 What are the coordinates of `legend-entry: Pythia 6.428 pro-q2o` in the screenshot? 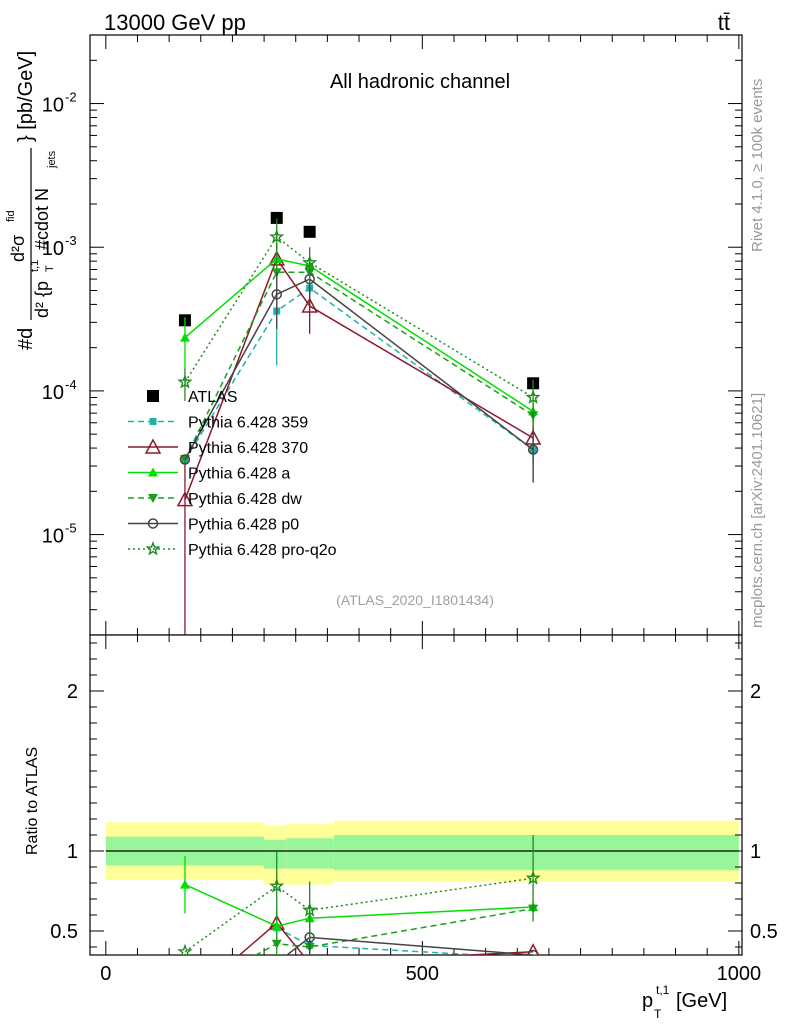 It's located at (232, 550).